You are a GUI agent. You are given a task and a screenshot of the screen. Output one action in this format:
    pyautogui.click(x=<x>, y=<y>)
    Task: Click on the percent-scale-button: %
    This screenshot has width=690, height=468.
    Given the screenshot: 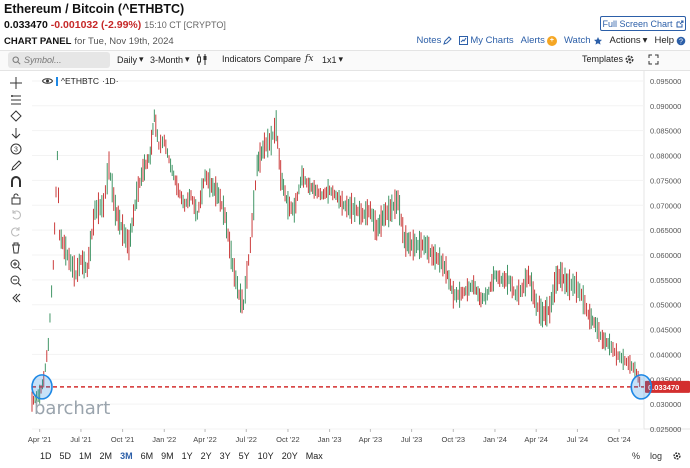 What is the action you would take?
    pyautogui.click(x=635, y=456)
    